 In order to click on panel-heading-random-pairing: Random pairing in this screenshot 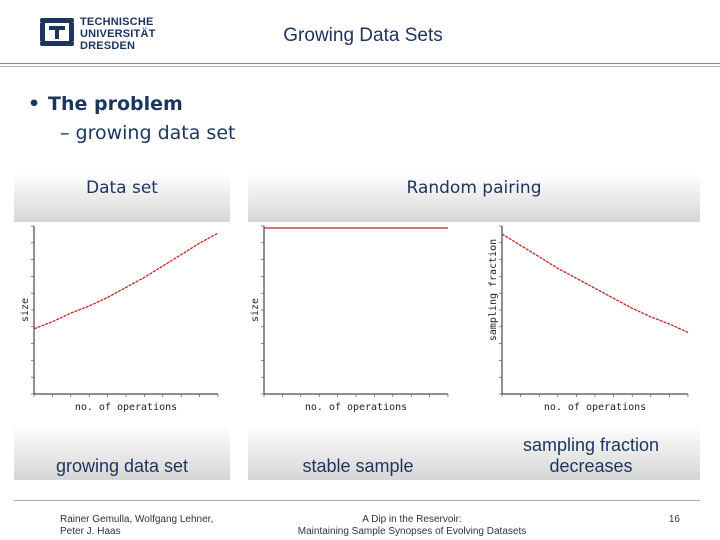, I will do `click(474, 188)`.